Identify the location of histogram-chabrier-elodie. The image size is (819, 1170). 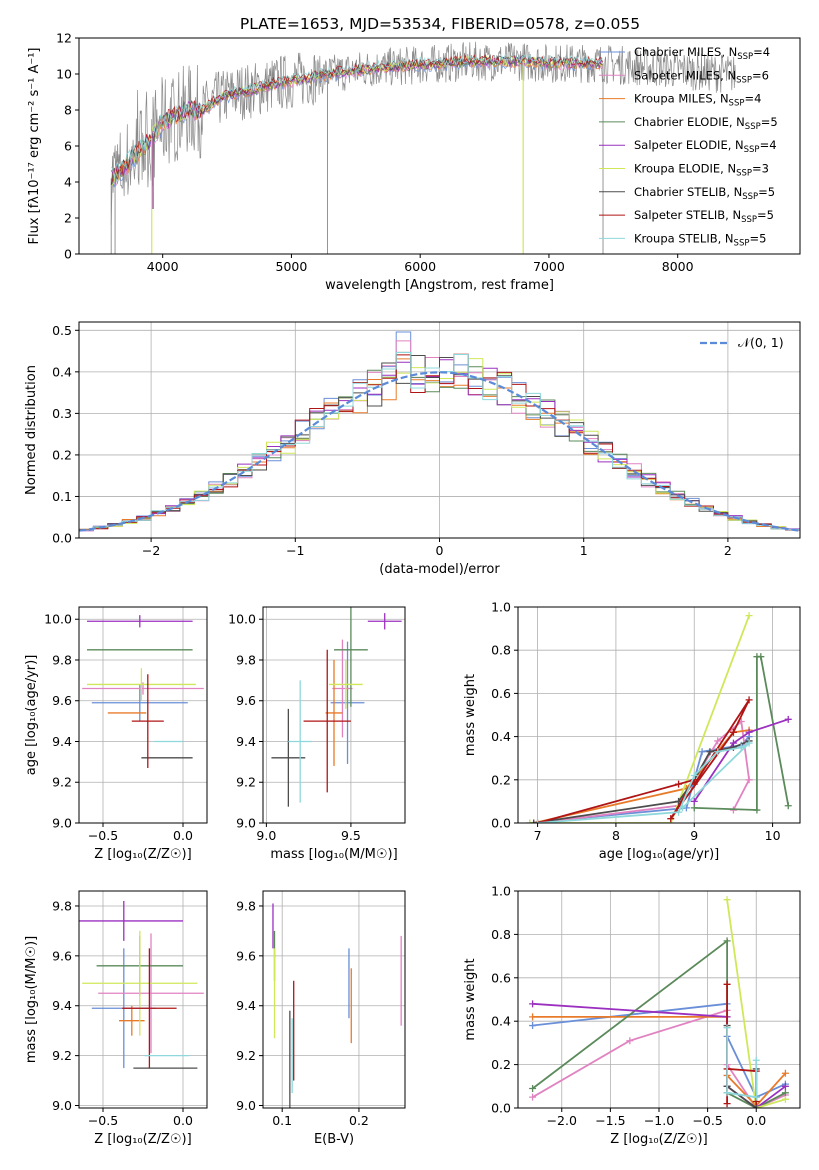
(439, 441).